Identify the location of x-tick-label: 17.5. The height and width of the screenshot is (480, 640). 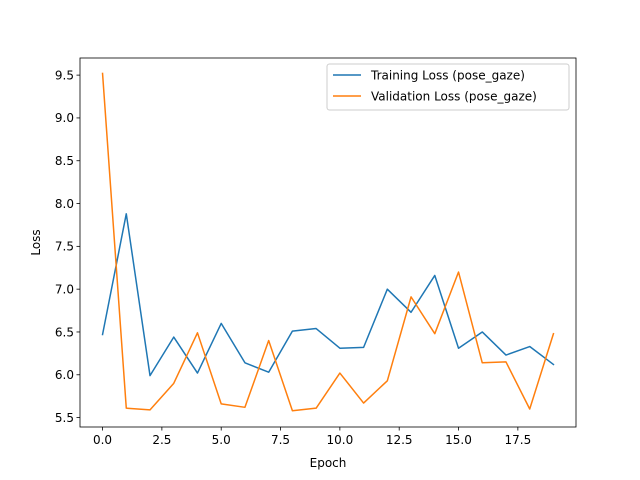
(517, 440).